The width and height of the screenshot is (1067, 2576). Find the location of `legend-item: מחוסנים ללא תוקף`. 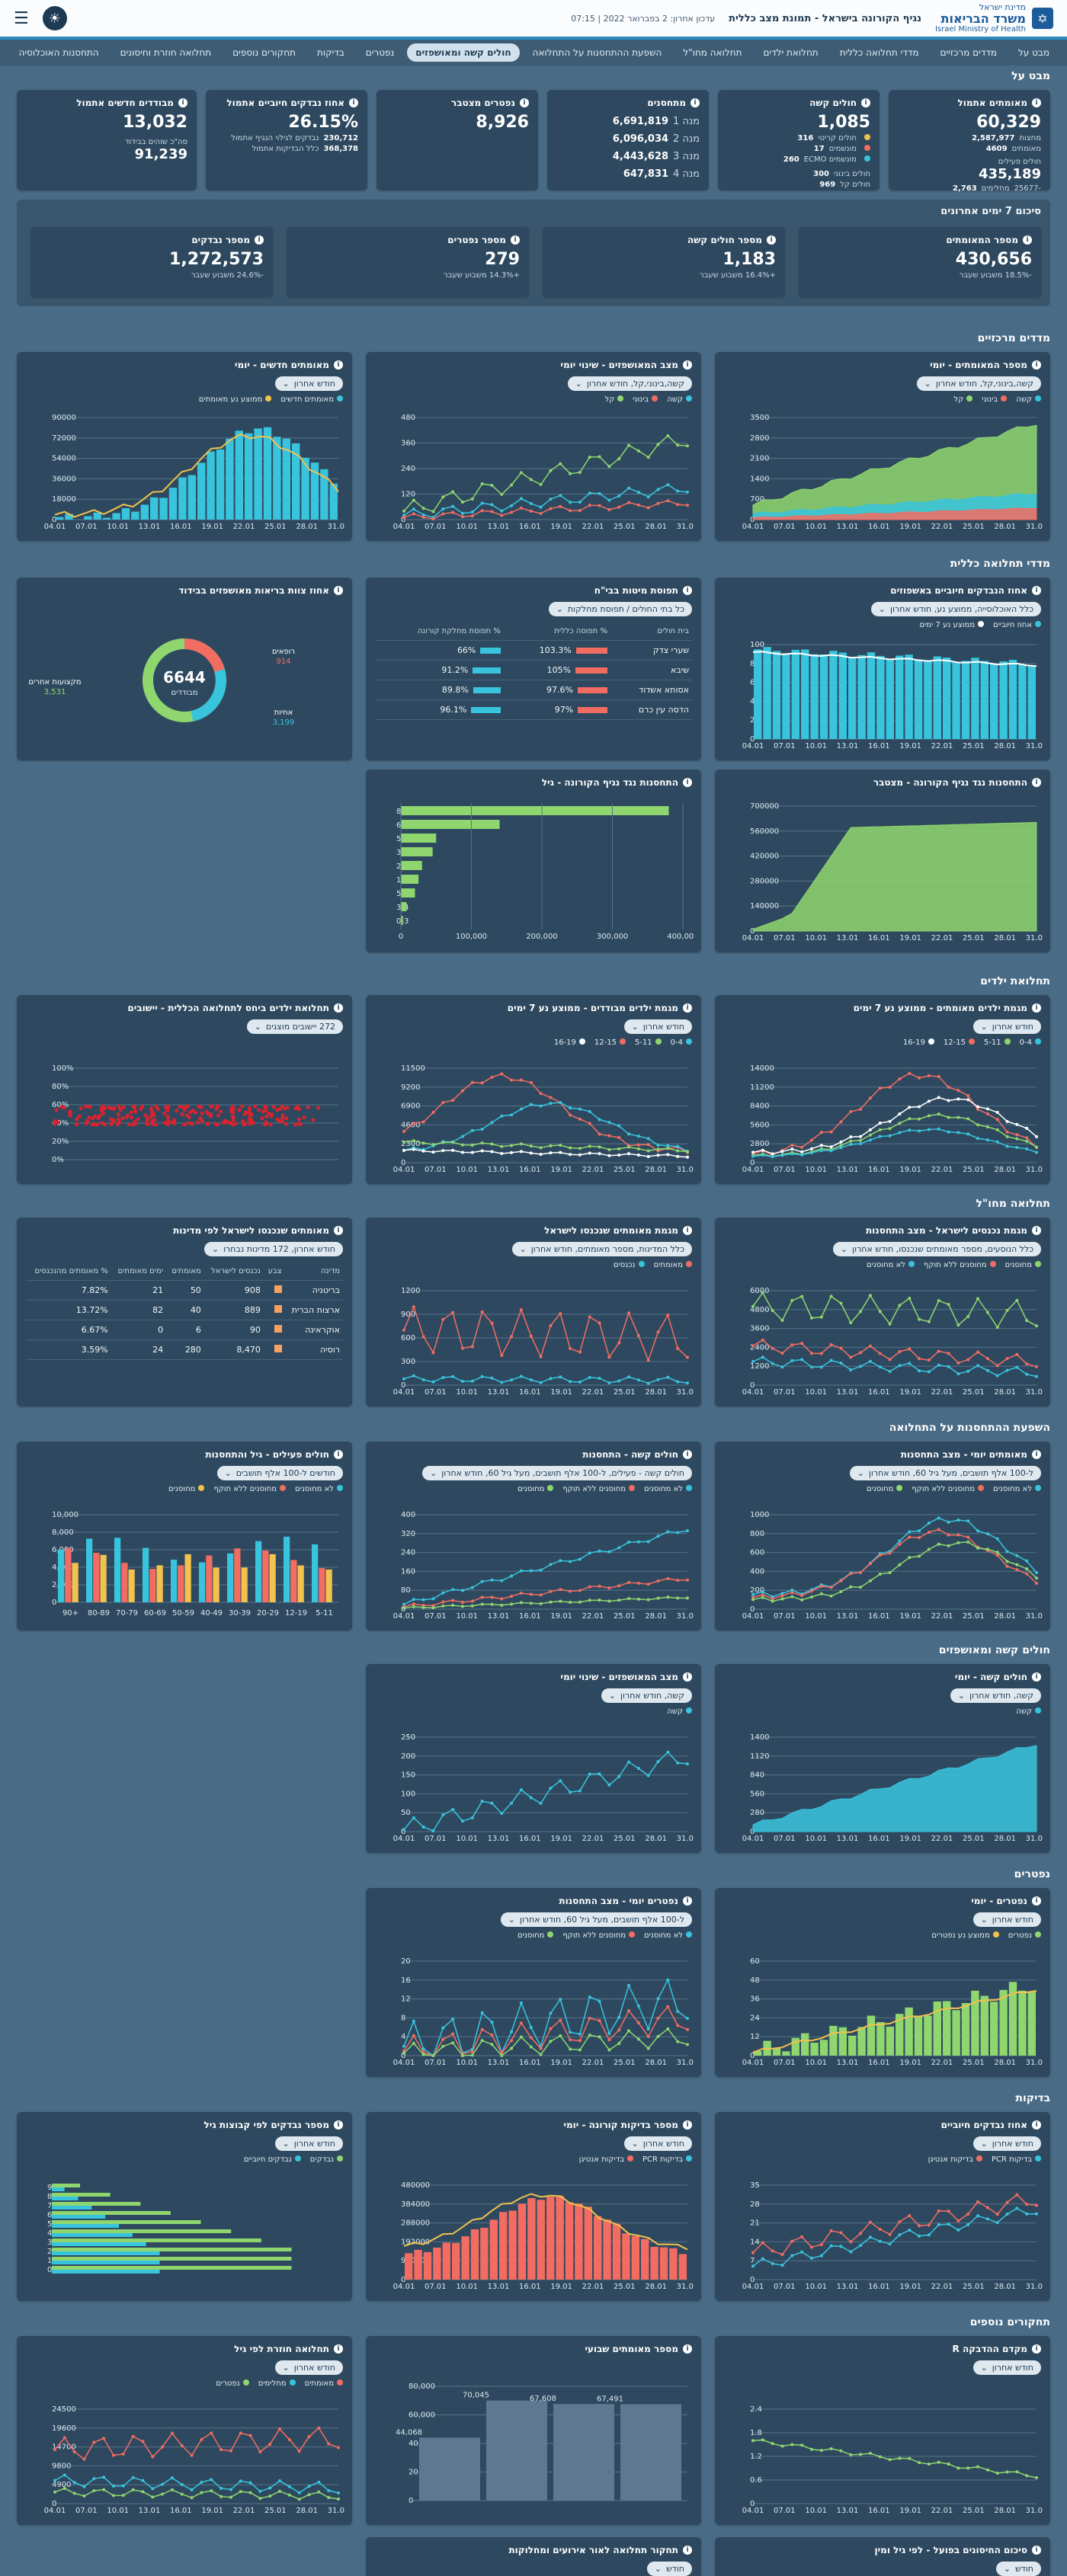

legend-item: מחוסנים ללא תוקף is located at coordinates (949, 1489).